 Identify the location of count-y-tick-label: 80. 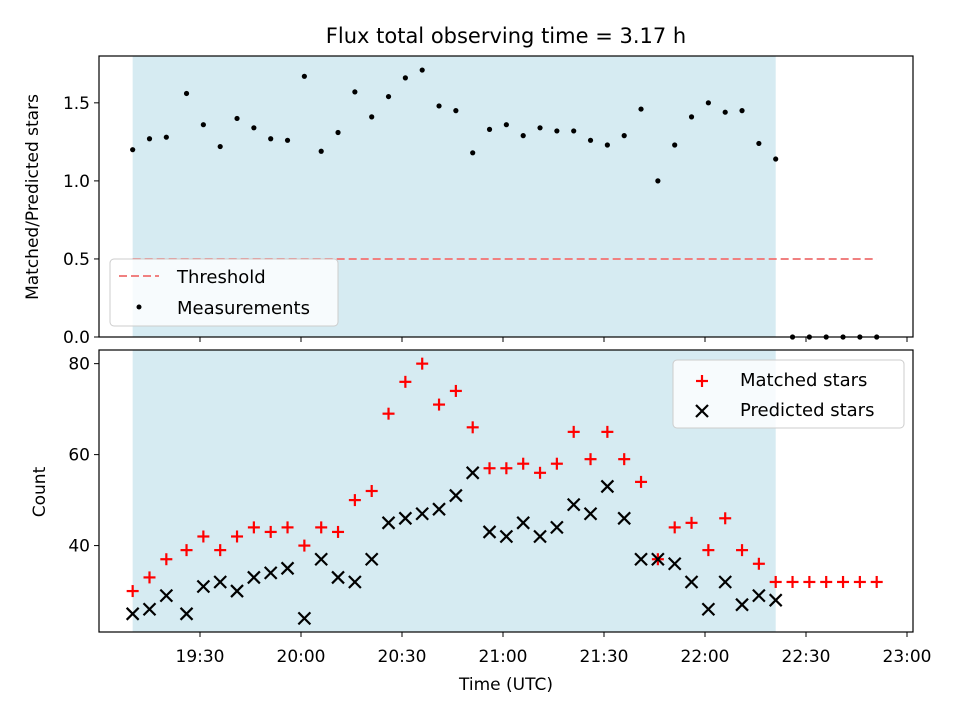
(79, 365).